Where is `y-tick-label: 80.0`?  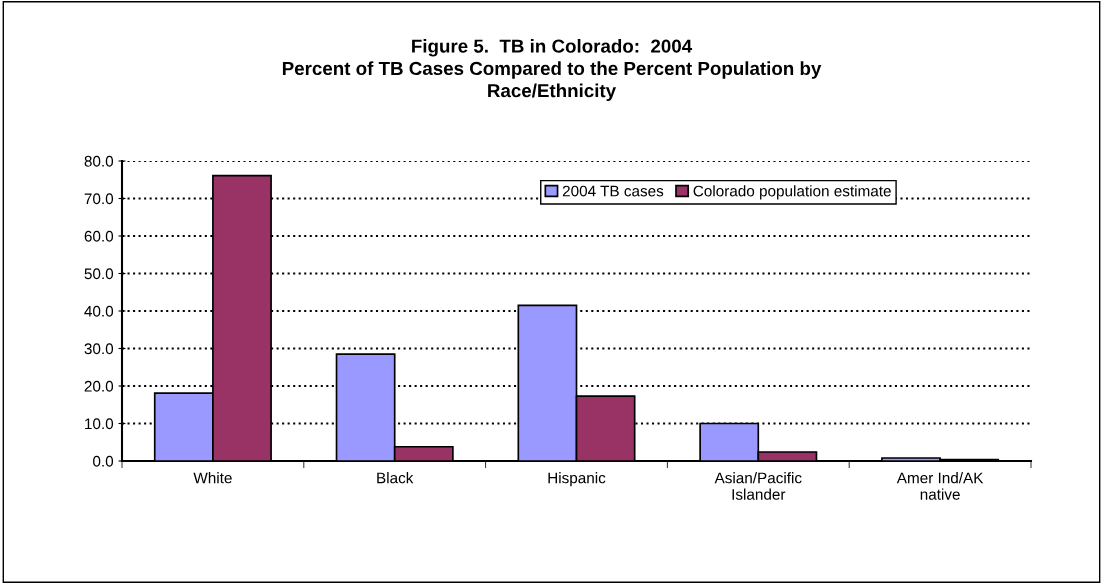
y-tick-label: 80.0 is located at coordinates (99, 161).